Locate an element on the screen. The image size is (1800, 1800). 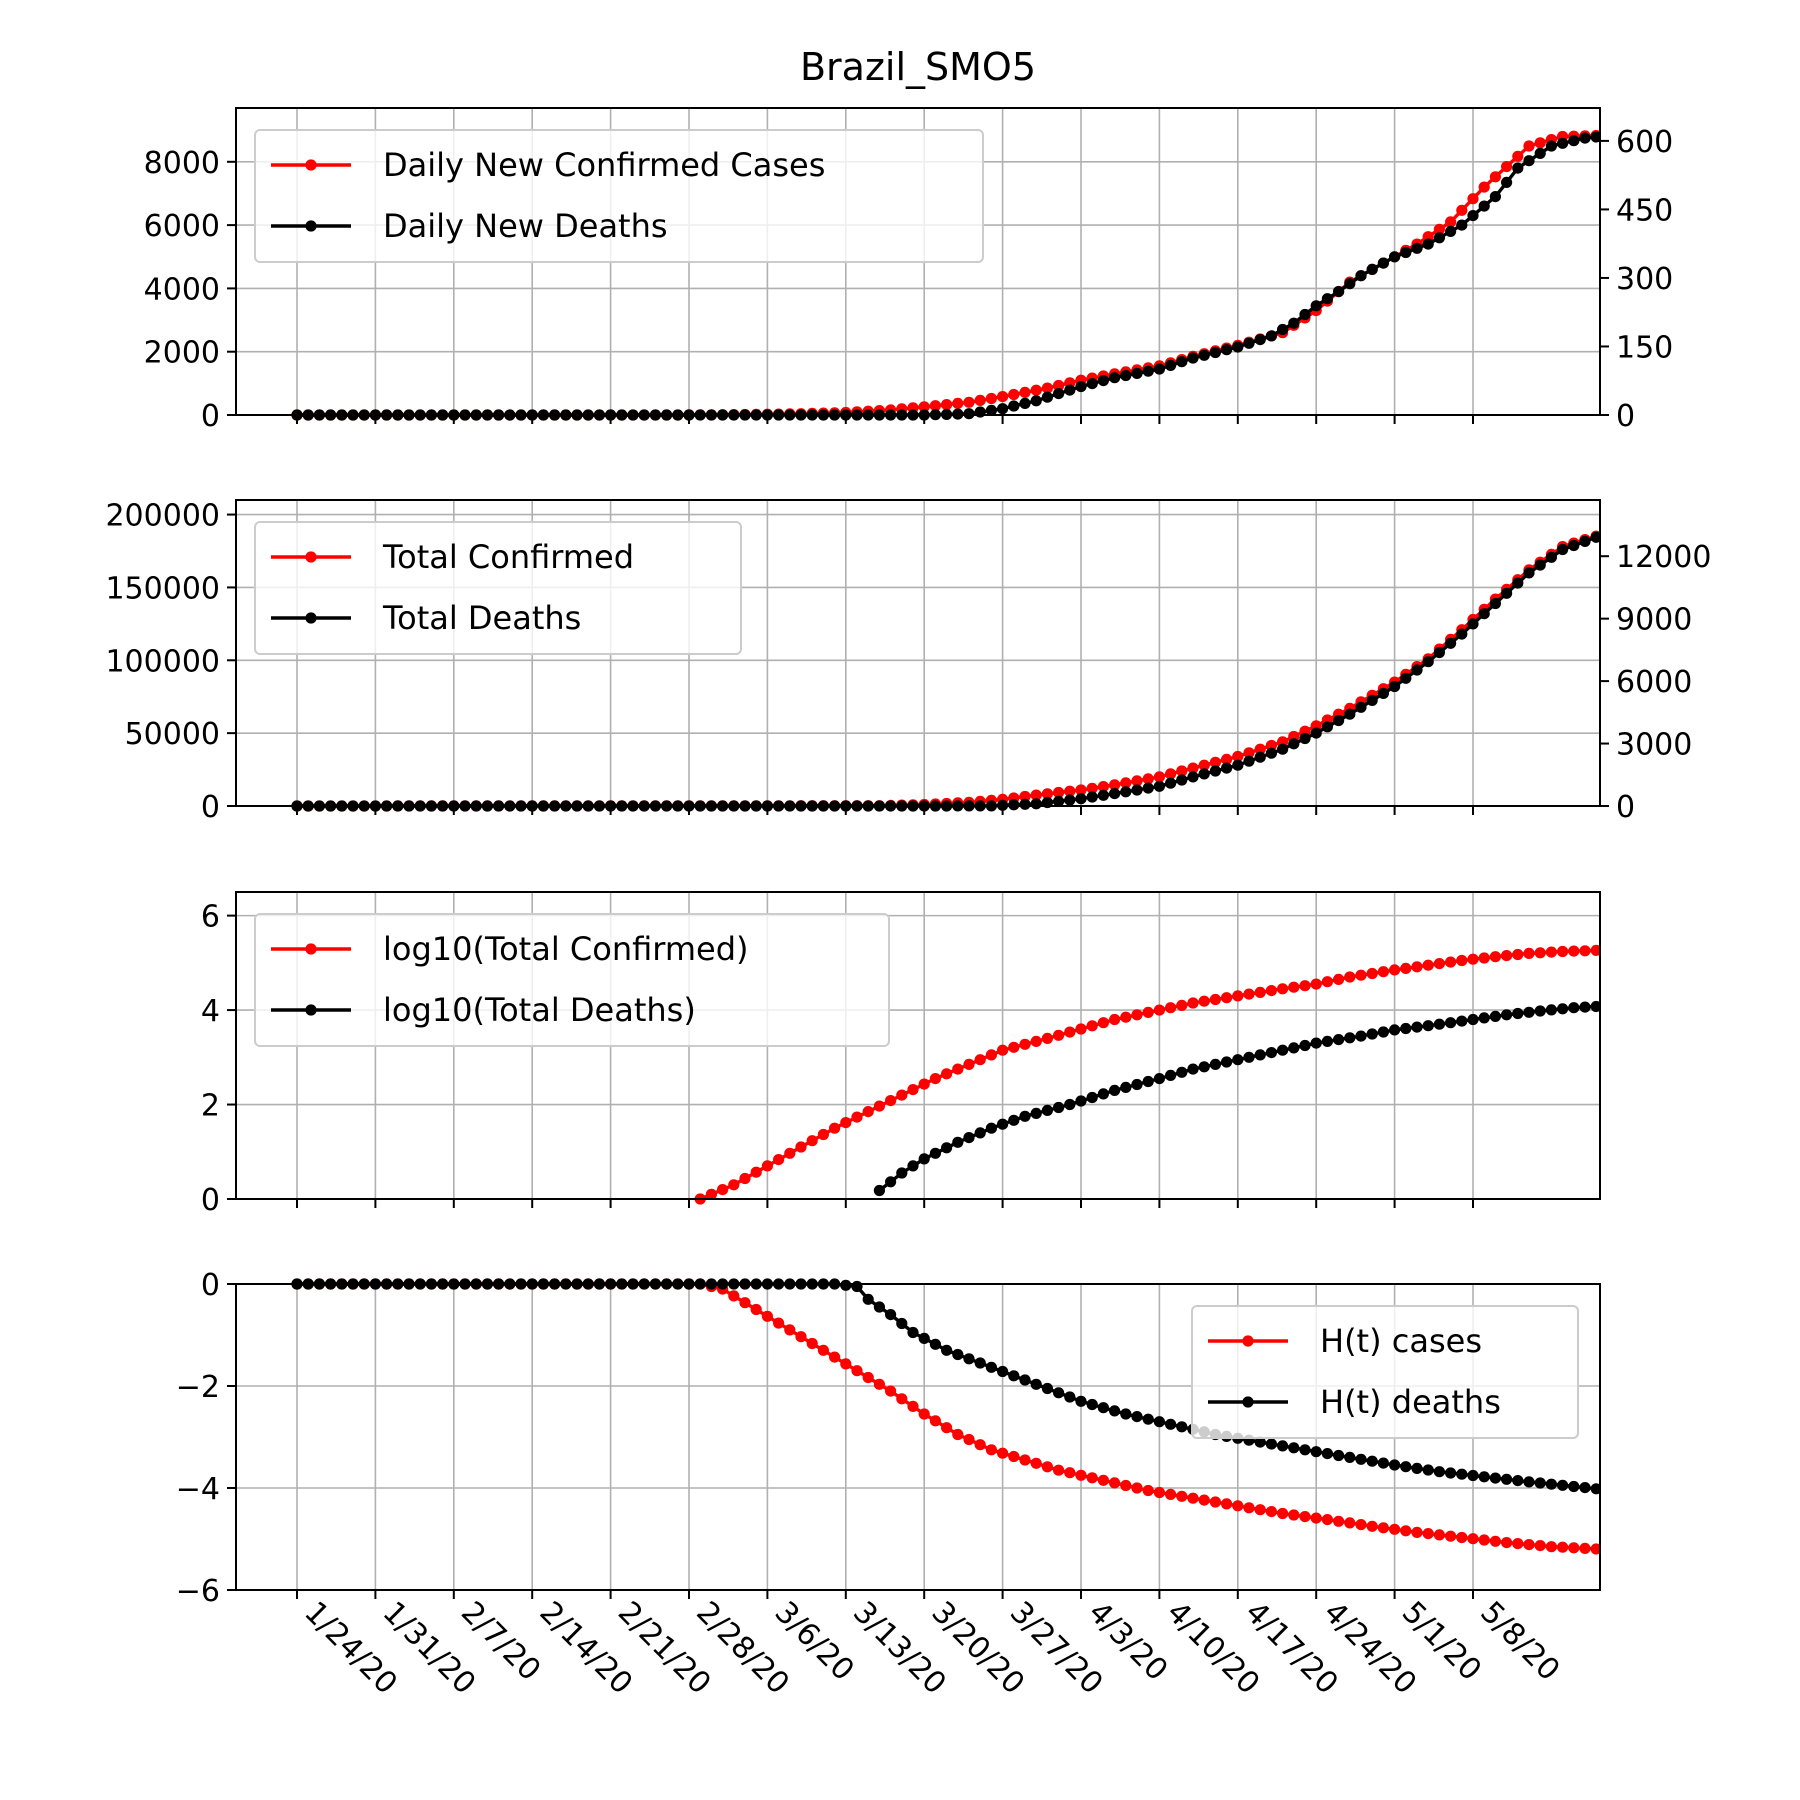
axes-frame is located at coordinates (918, 653).